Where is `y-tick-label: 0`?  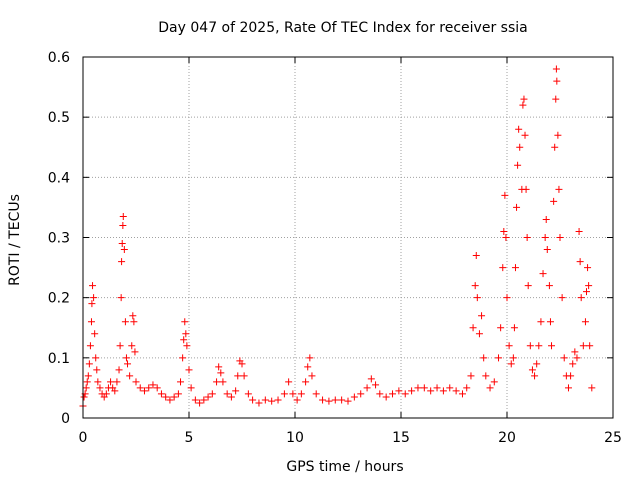 y-tick-label: 0 is located at coordinates (65, 419).